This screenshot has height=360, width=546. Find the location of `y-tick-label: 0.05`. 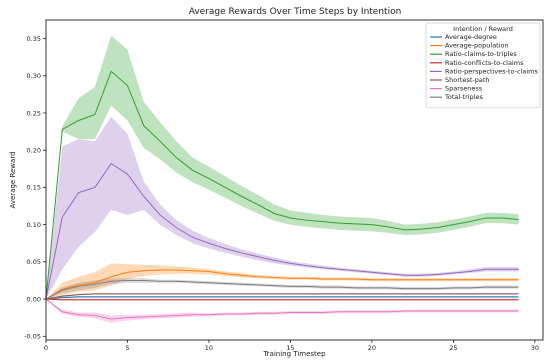

y-tick-label: 0.05 is located at coordinates (34, 262).